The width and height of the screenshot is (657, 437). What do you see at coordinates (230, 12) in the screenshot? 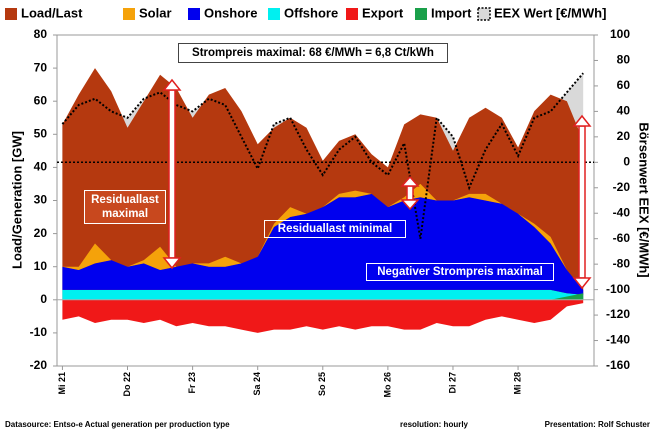
I see `legend-label: Onshore` at bounding box center [230, 12].